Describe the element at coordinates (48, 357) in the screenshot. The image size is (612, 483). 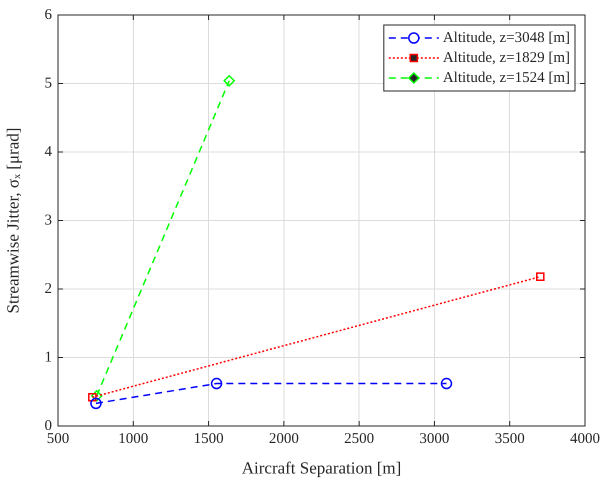
I see `y-tick-label: 1` at that location.